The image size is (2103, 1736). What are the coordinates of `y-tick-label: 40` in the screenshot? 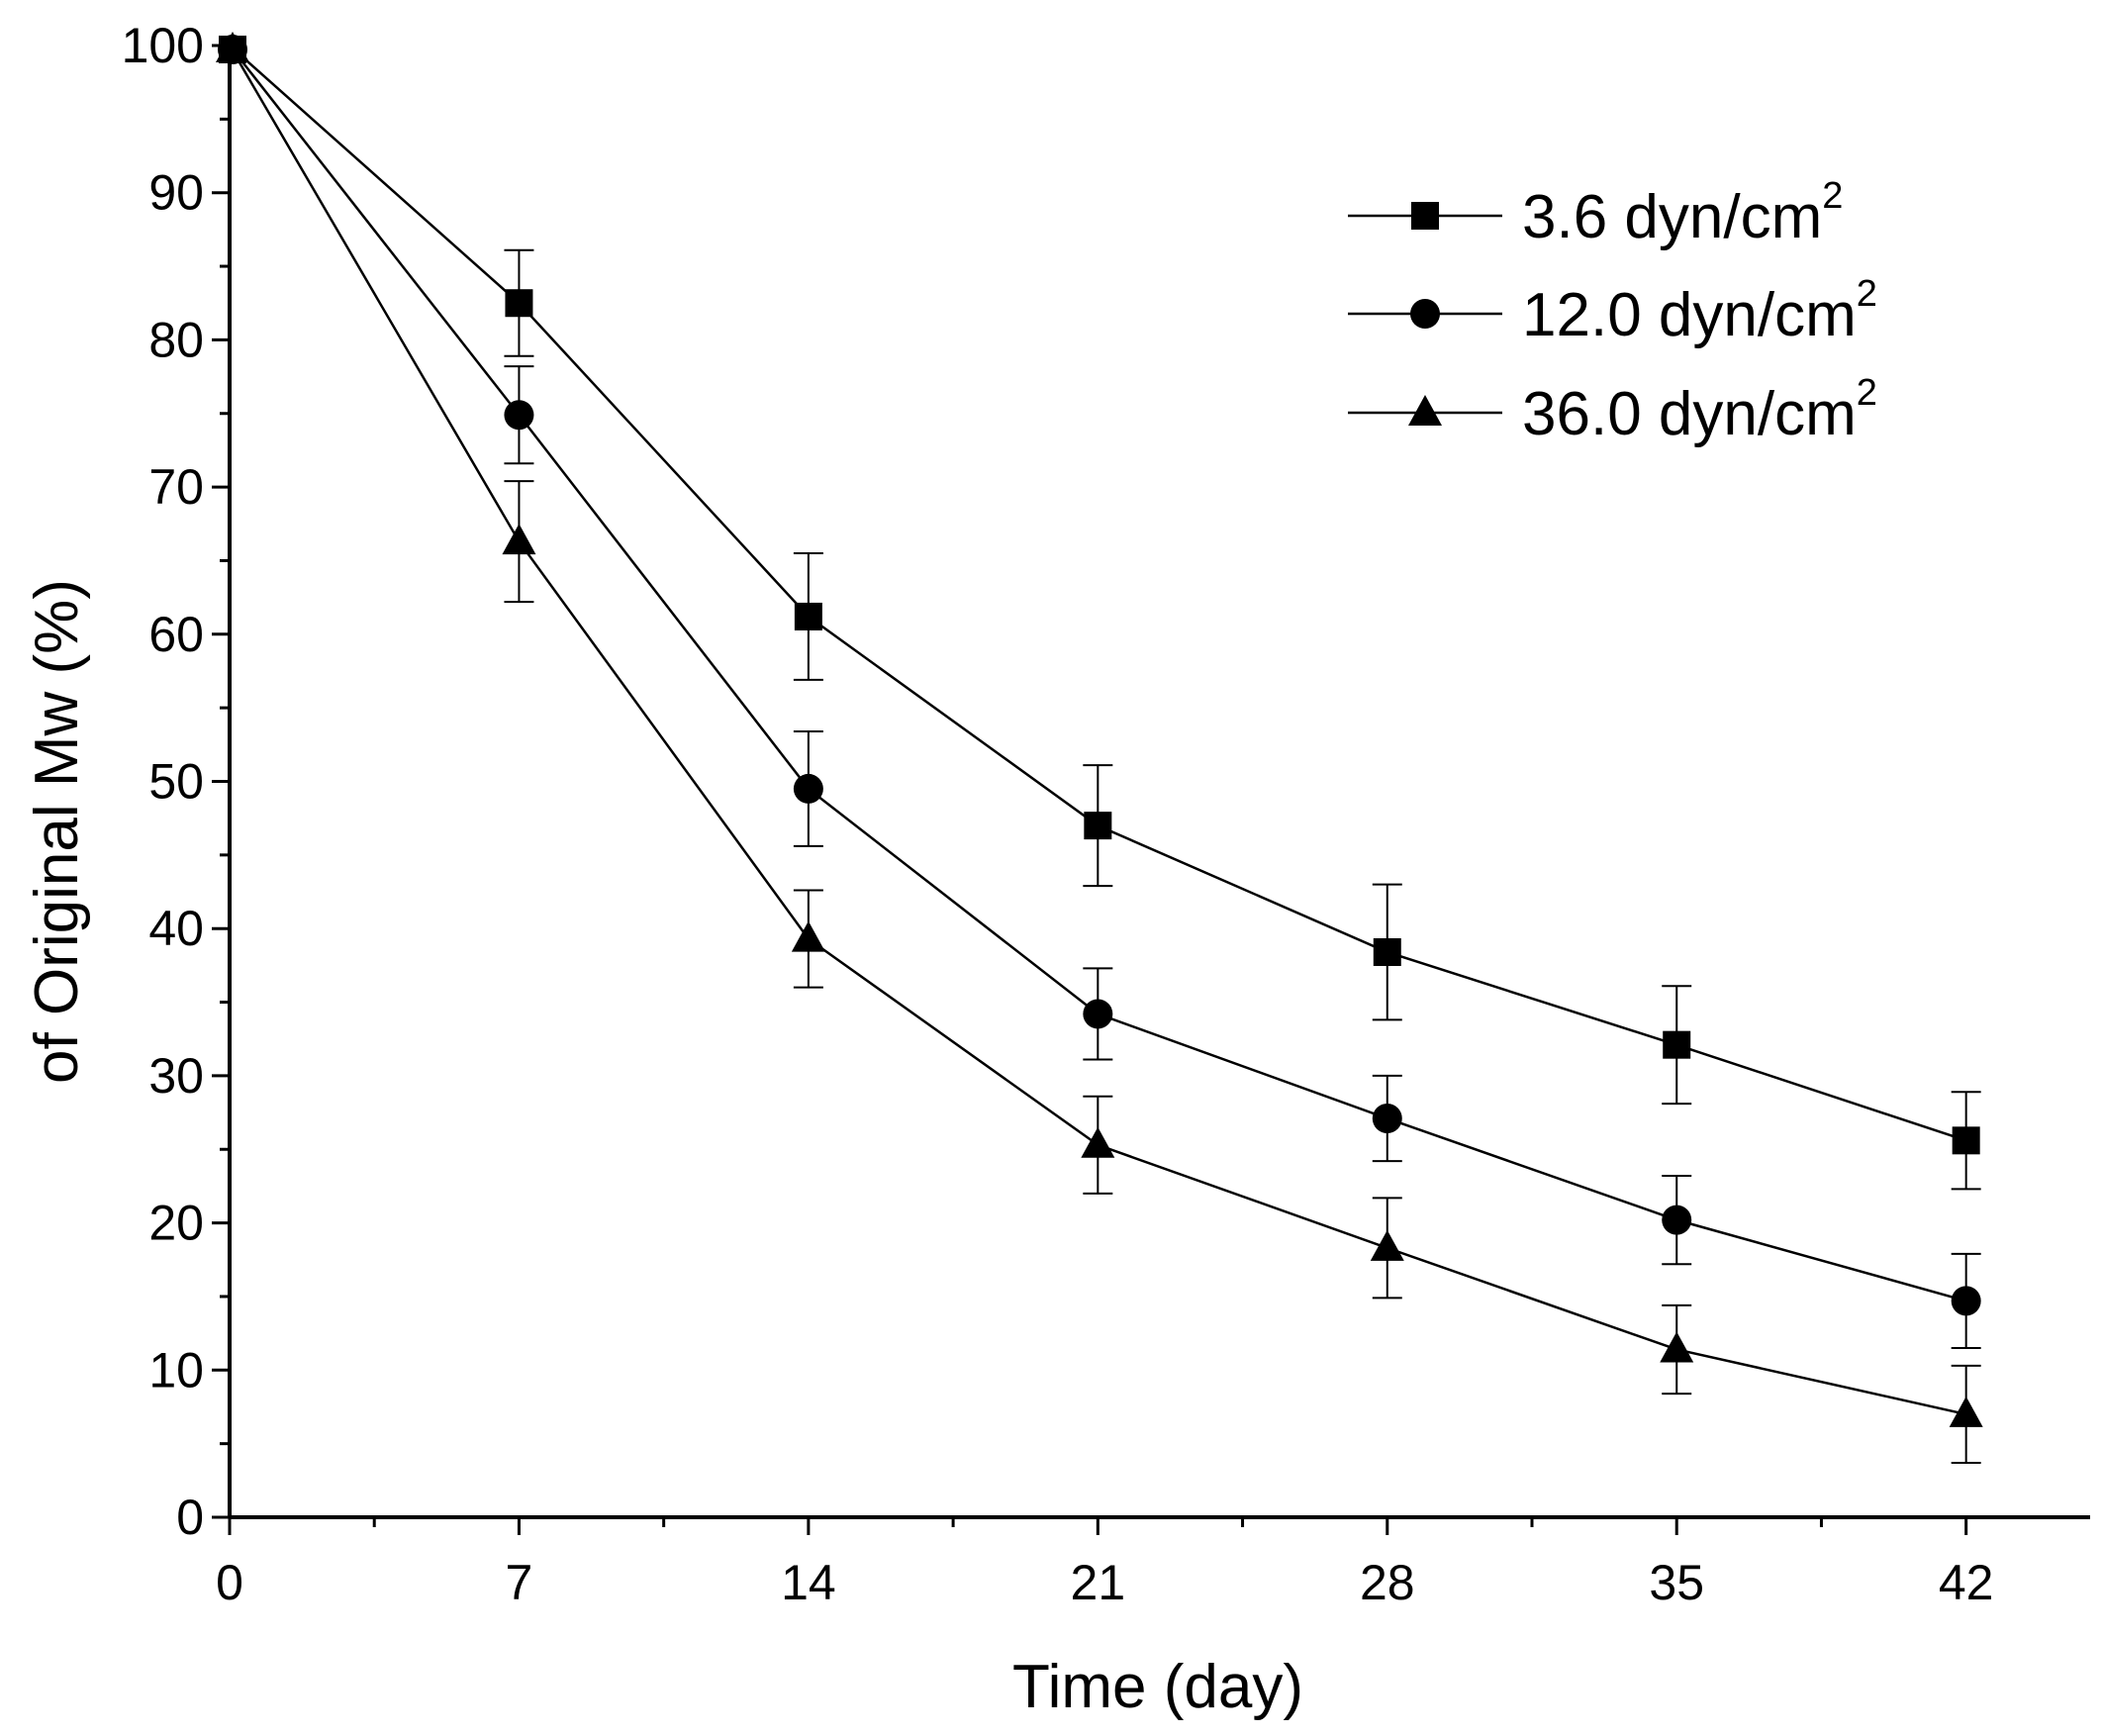 It's located at (176, 928).